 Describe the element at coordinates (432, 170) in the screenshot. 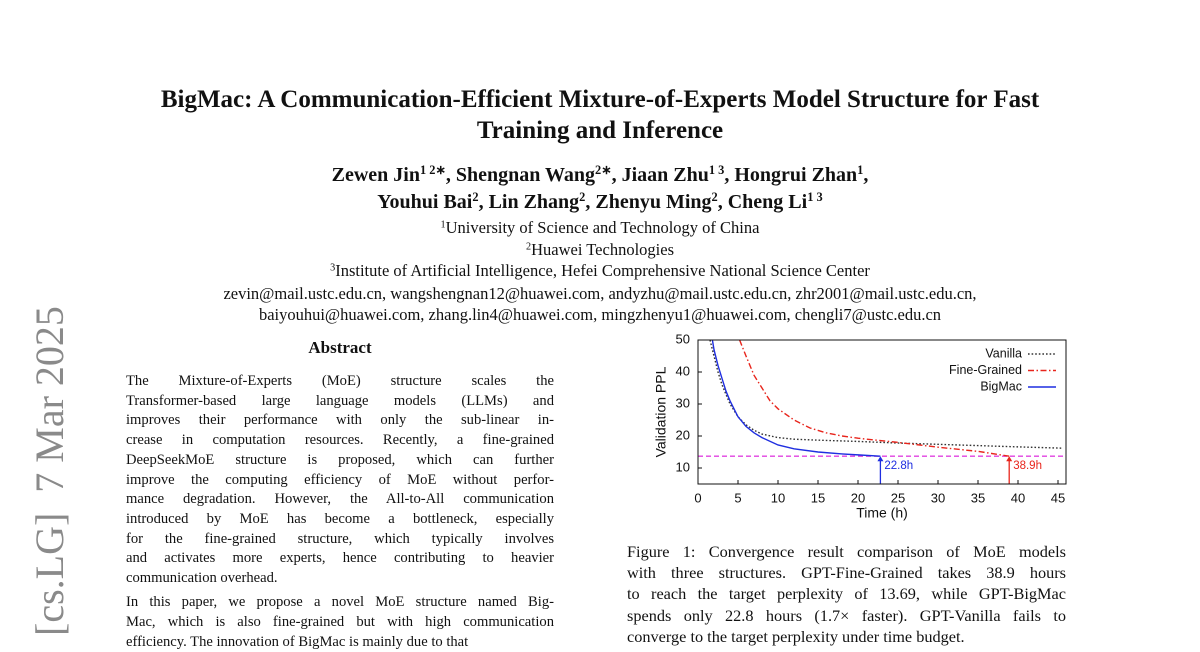

I see `author-affiliation-mark: 1 2∗` at that location.